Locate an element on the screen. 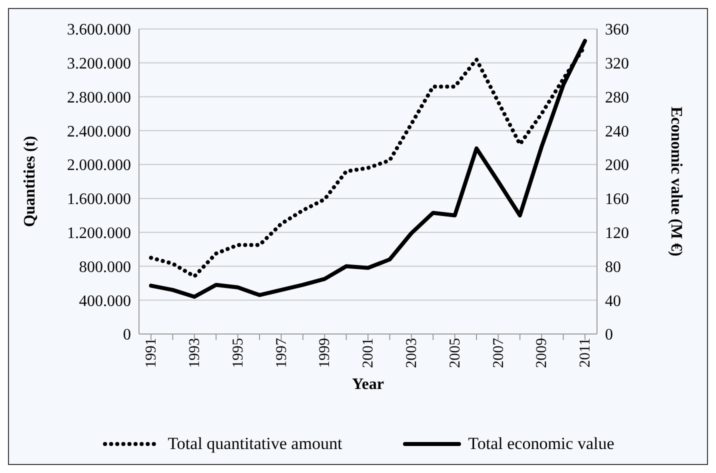 The height and width of the screenshot is (473, 716). y2-tick-label: 360 is located at coordinates (617, 30).